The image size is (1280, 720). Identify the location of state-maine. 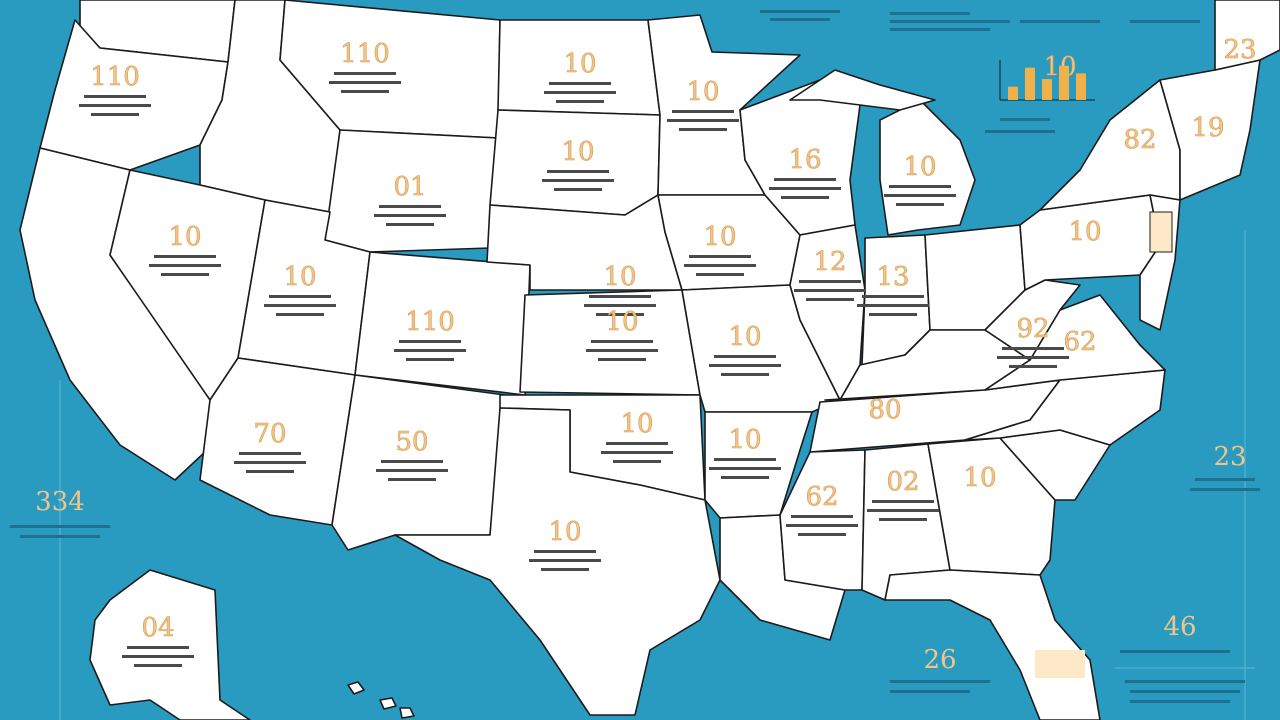
(1247, 35).